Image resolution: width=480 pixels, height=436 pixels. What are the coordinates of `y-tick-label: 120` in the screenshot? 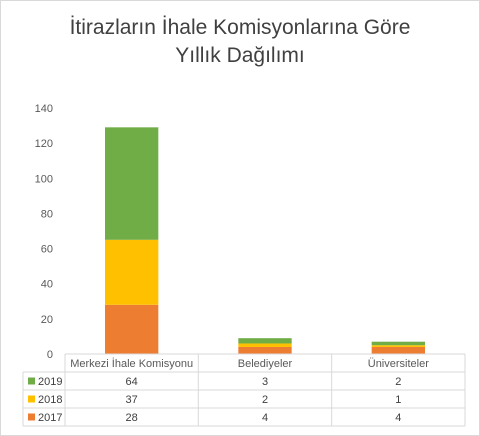 It's located at (44, 144).